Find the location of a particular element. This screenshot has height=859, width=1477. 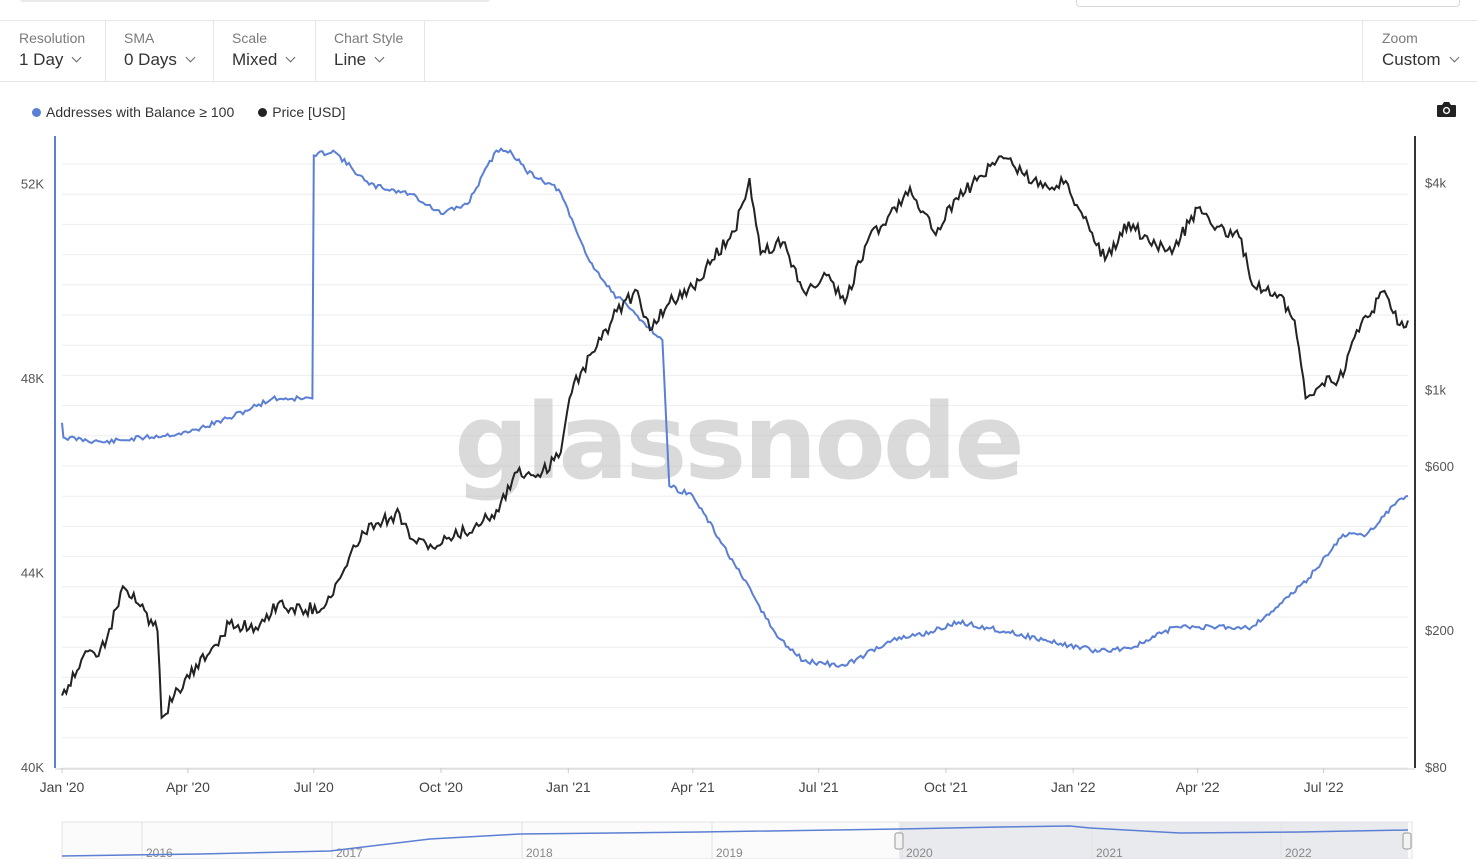

navigator-year-label: 2019 is located at coordinates (729, 852).